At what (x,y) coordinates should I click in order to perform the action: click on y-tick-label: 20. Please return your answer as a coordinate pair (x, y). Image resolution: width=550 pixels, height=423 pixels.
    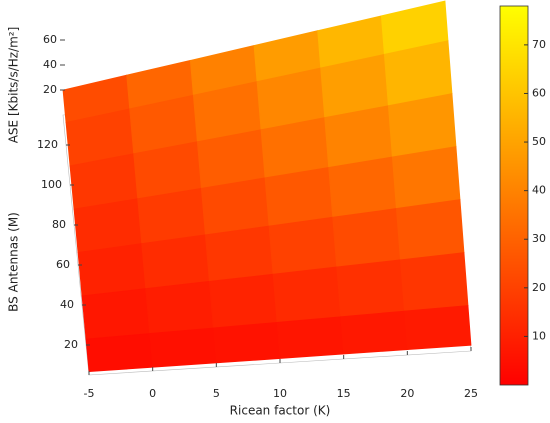
    Looking at the image, I should click on (71, 344).